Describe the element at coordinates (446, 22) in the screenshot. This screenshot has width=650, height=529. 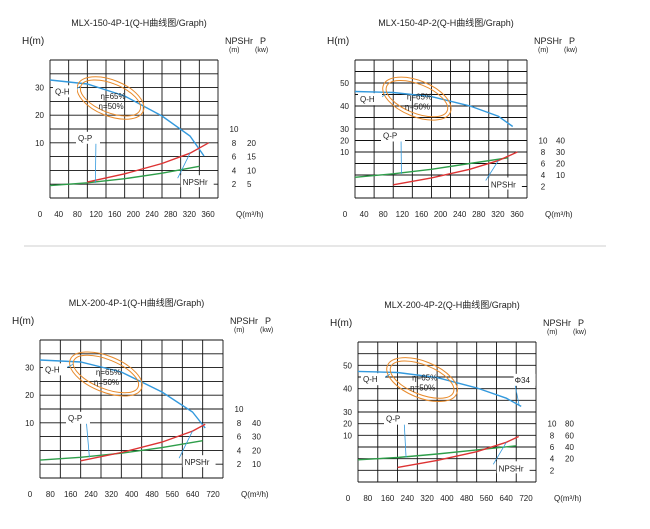
I see `chart-title: MLX-150-4P-2(Q-H曲线图/Graph)` at that location.